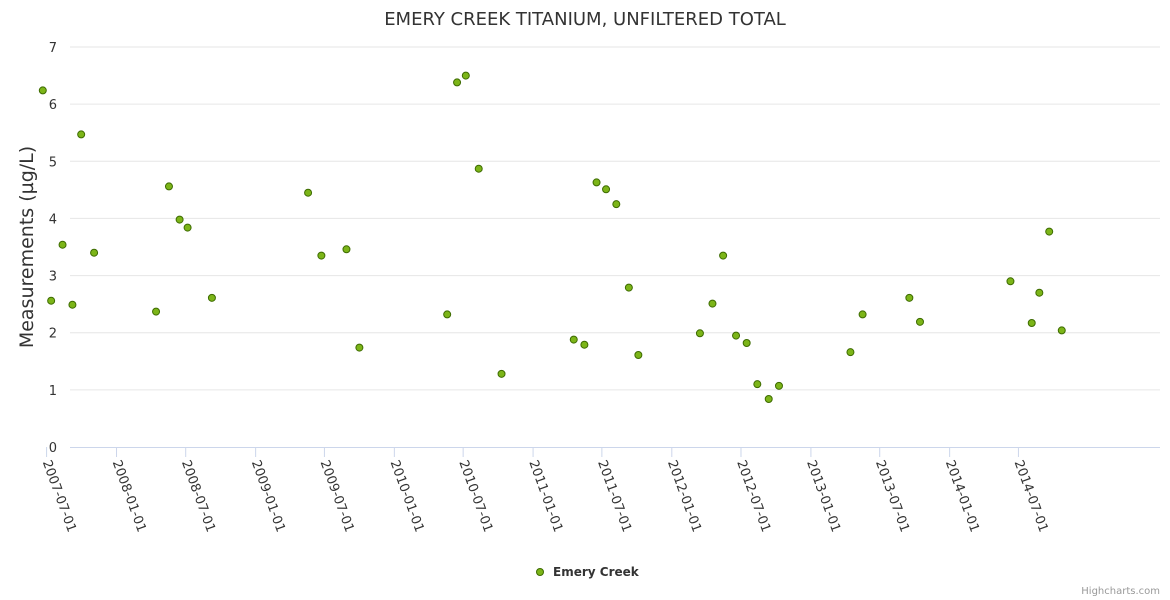  Describe the element at coordinates (53, 105) in the screenshot. I see `y-tick-label: 6` at that location.